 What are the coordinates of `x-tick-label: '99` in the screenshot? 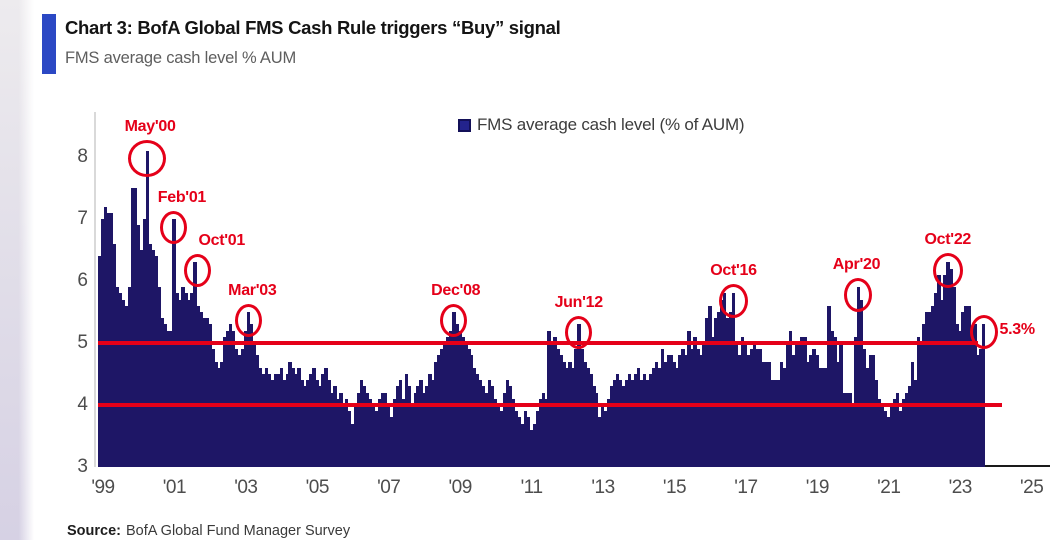 It's located at (103, 487).